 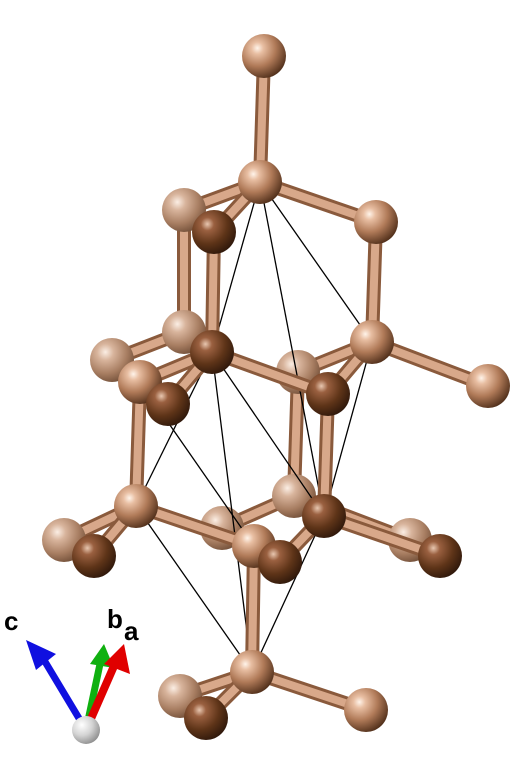 What do you see at coordinates (41, 655) in the screenshot?
I see `c-axis-arrow-head` at bounding box center [41, 655].